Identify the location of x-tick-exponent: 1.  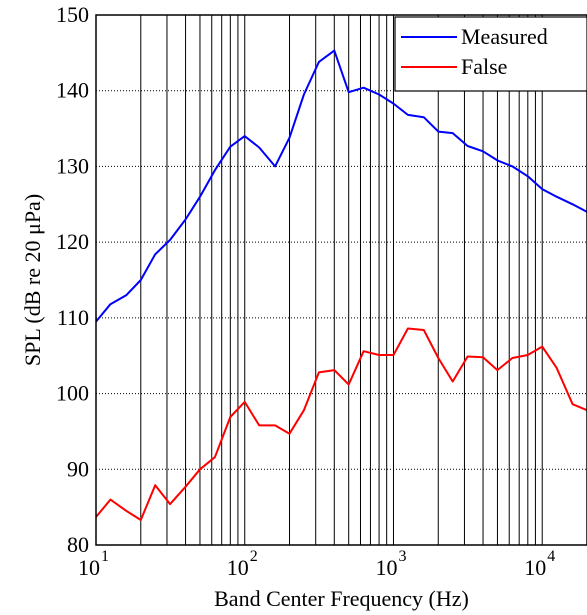
(105, 556).